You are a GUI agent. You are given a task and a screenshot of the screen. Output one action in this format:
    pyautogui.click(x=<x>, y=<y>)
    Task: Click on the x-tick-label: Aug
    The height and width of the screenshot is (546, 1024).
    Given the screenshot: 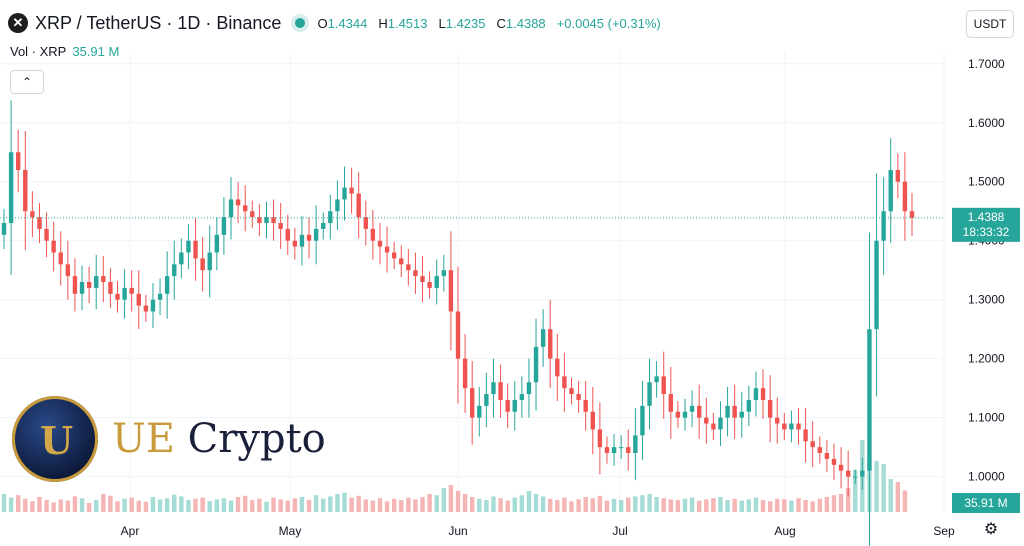 What is the action you would take?
    pyautogui.click(x=784, y=531)
    